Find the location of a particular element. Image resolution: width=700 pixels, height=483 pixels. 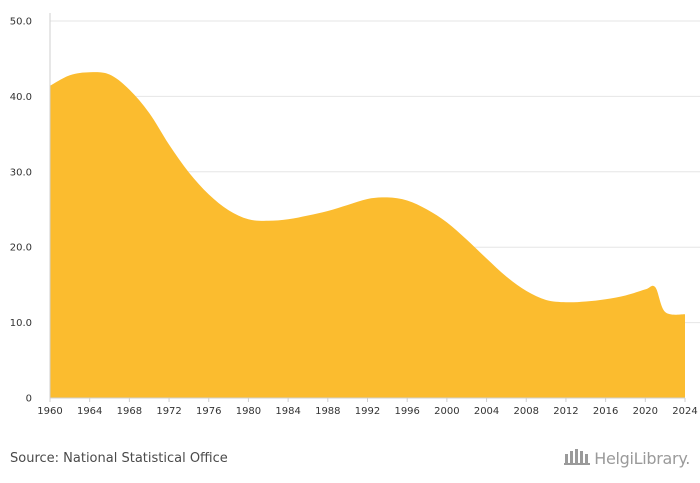

y-tick-label: 30.0 is located at coordinates (21, 172).